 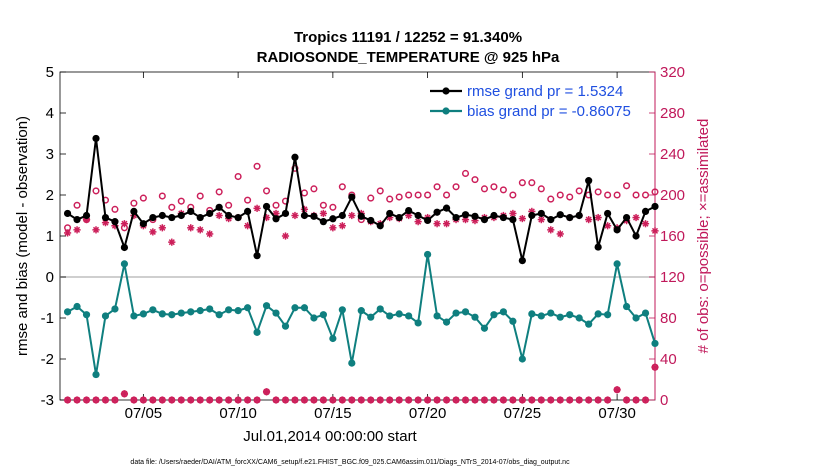 I want to click on y-axis-right: 0 40 80 120 160 200 240 280 320, so click(x=667, y=236).